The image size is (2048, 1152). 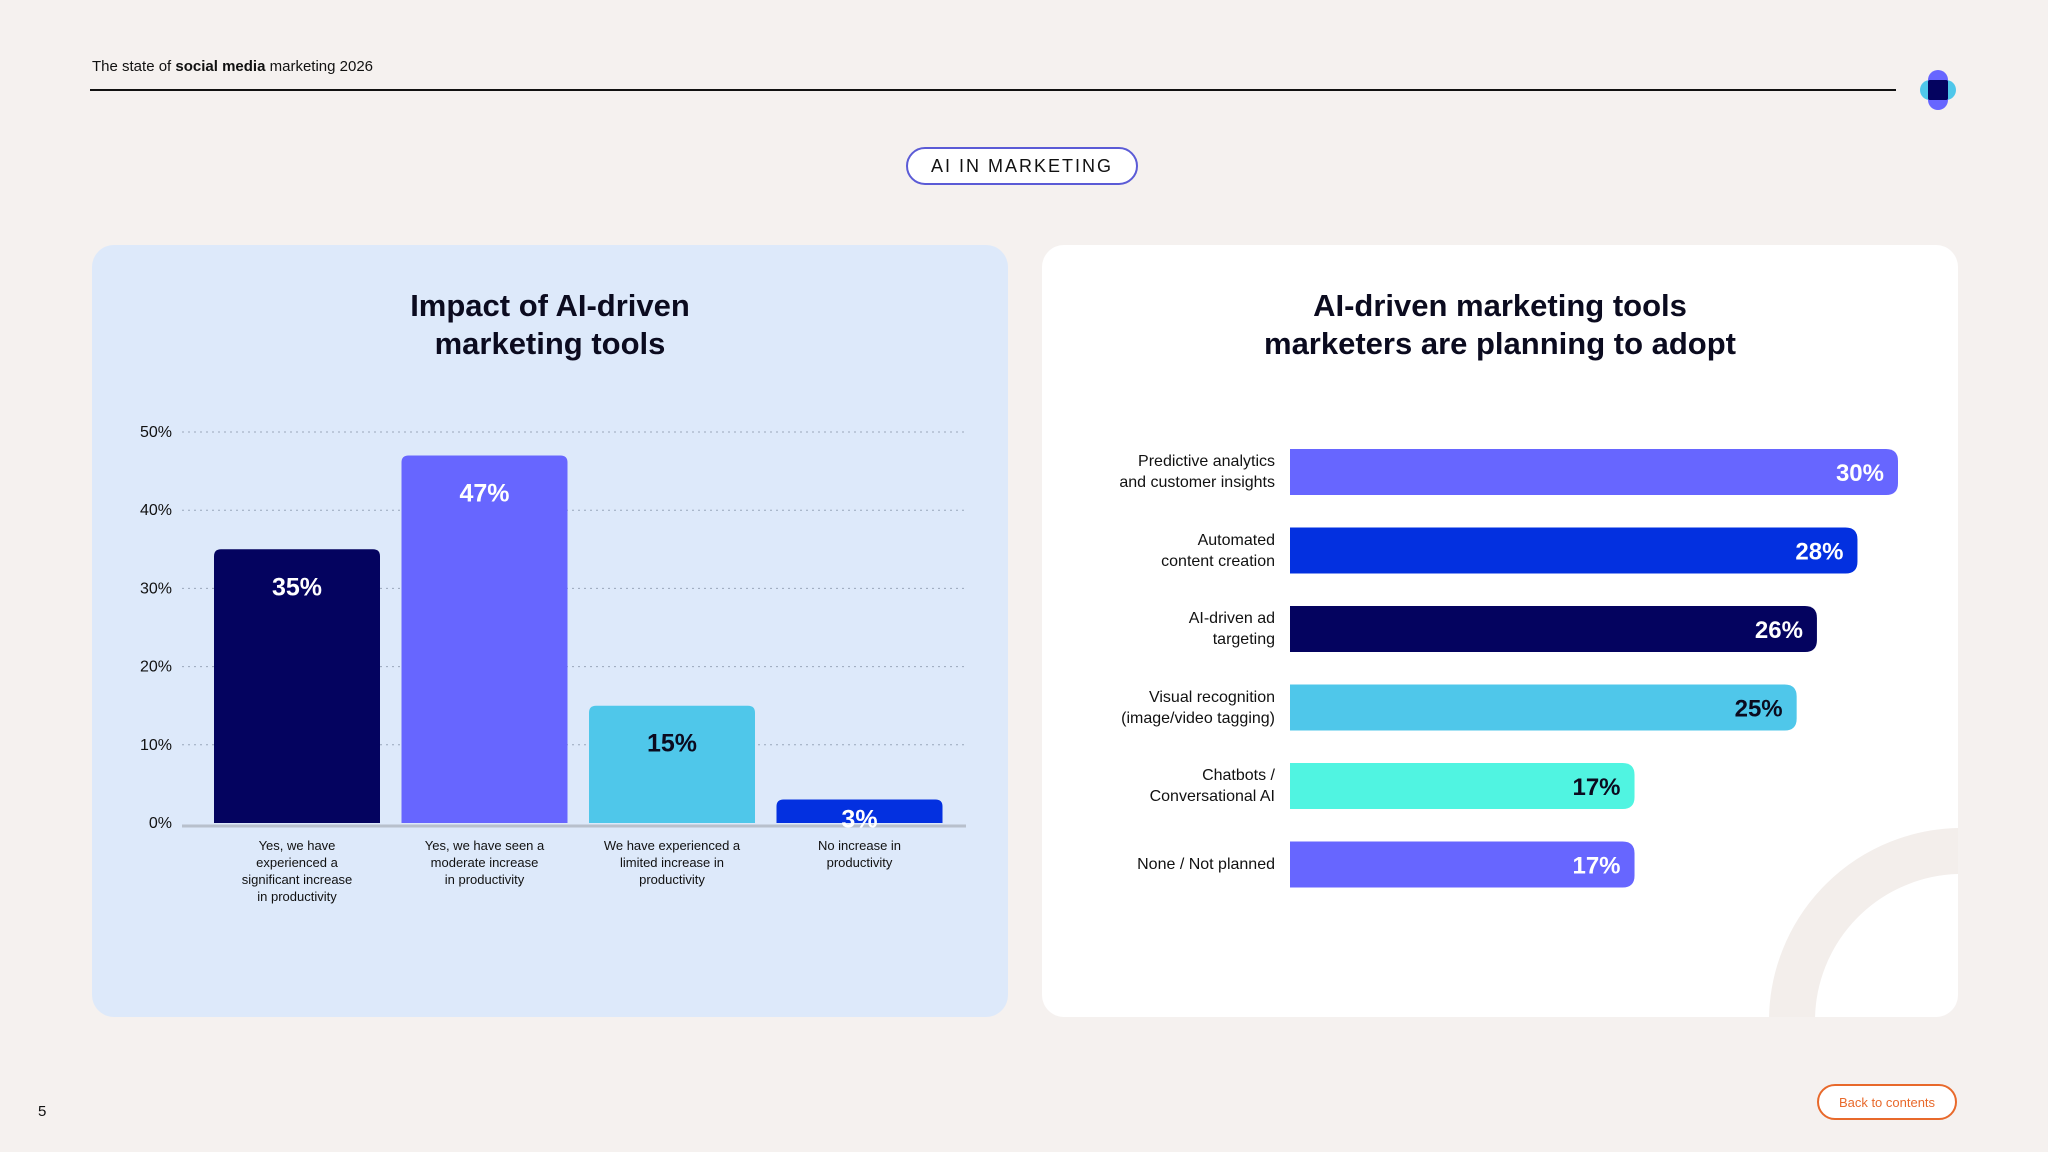 What do you see at coordinates (550, 325) in the screenshot?
I see `impact-chart-title: Impact of AI-driven marketing tools` at bounding box center [550, 325].